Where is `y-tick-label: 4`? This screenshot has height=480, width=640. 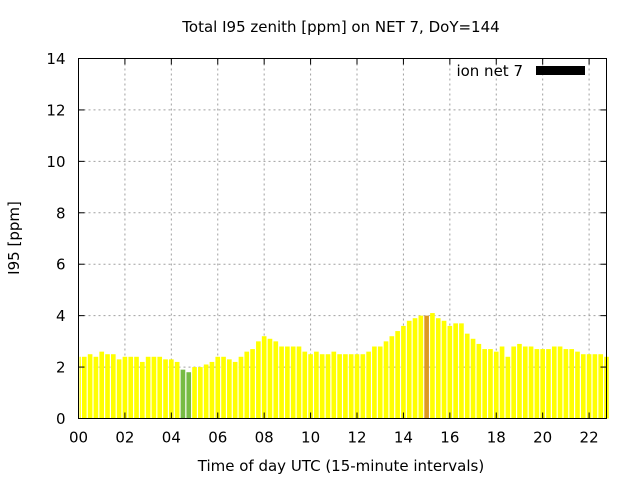
y-tick-label: 4 is located at coordinates (61, 316).